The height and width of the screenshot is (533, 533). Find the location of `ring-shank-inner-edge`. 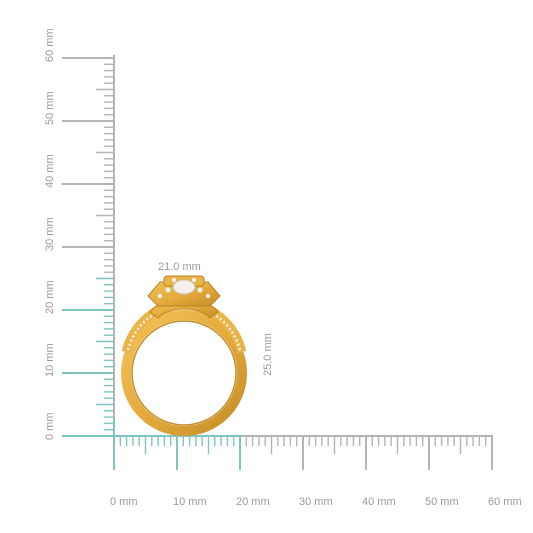

ring-shank-inner-edge is located at coordinates (184, 373).